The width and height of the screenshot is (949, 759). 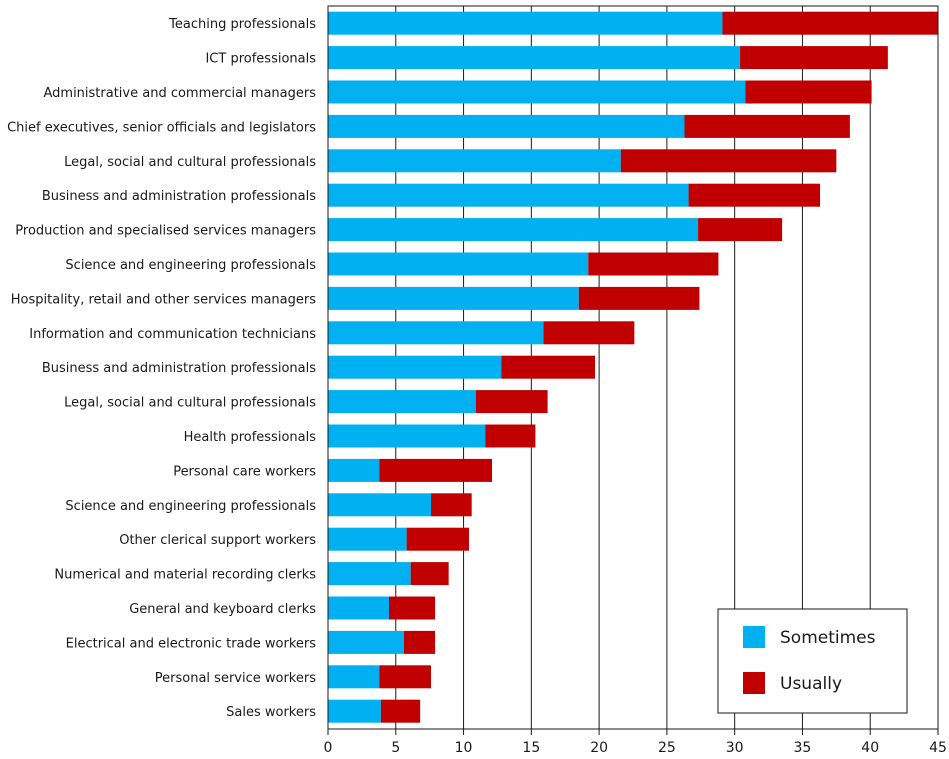 I want to click on category-label-17: General and keyboard clerks, so click(x=222, y=609).